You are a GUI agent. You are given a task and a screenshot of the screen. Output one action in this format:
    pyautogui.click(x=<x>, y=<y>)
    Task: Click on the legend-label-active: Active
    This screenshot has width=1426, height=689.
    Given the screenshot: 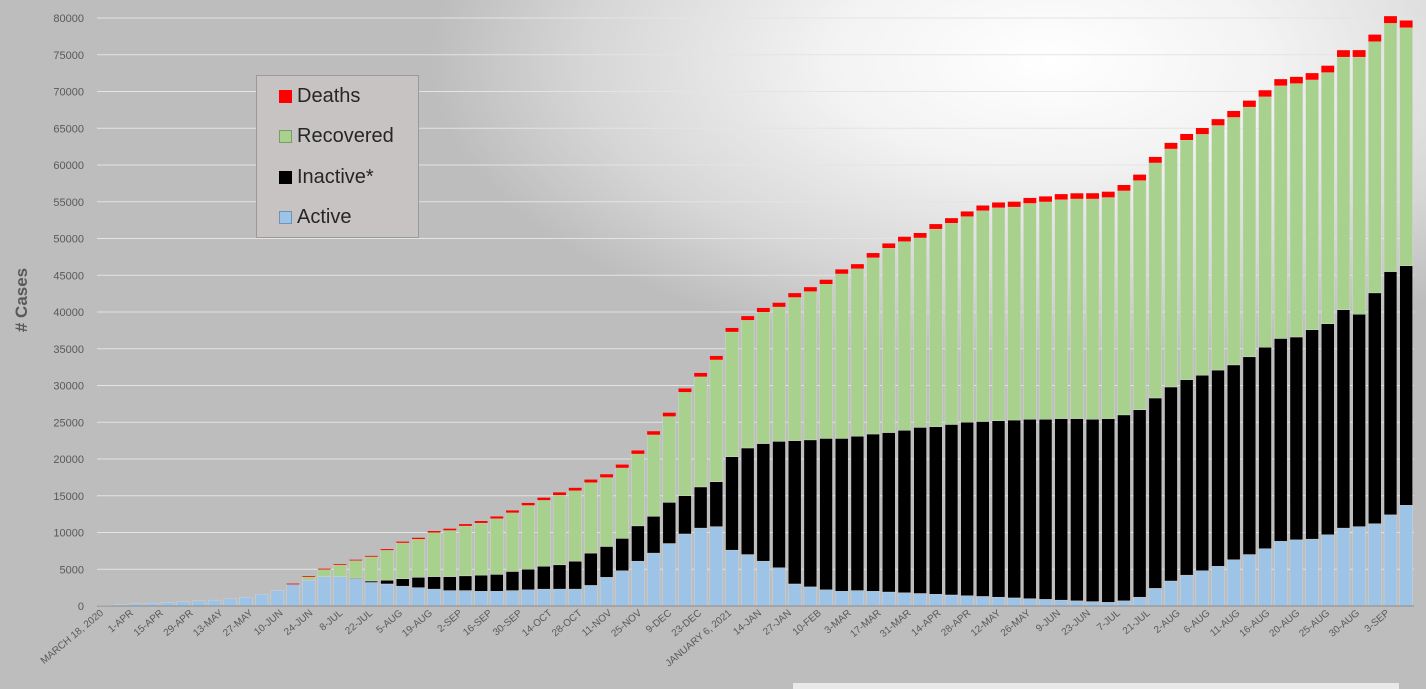 What is the action you would take?
    pyautogui.click(x=324, y=216)
    